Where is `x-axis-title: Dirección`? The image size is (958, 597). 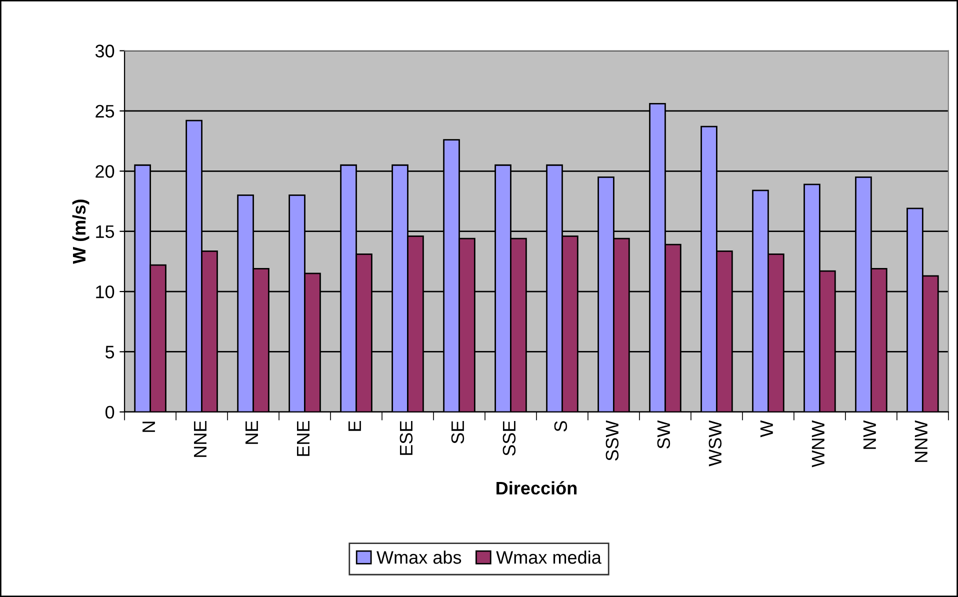 x-axis-title: Dirección is located at coordinates (536, 488).